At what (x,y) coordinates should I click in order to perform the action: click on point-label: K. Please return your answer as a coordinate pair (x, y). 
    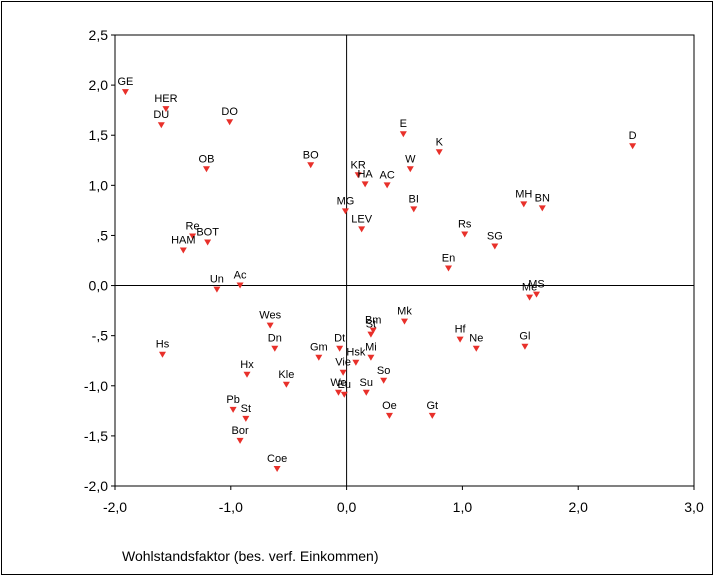
    Looking at the image, I should click on (440, 142).